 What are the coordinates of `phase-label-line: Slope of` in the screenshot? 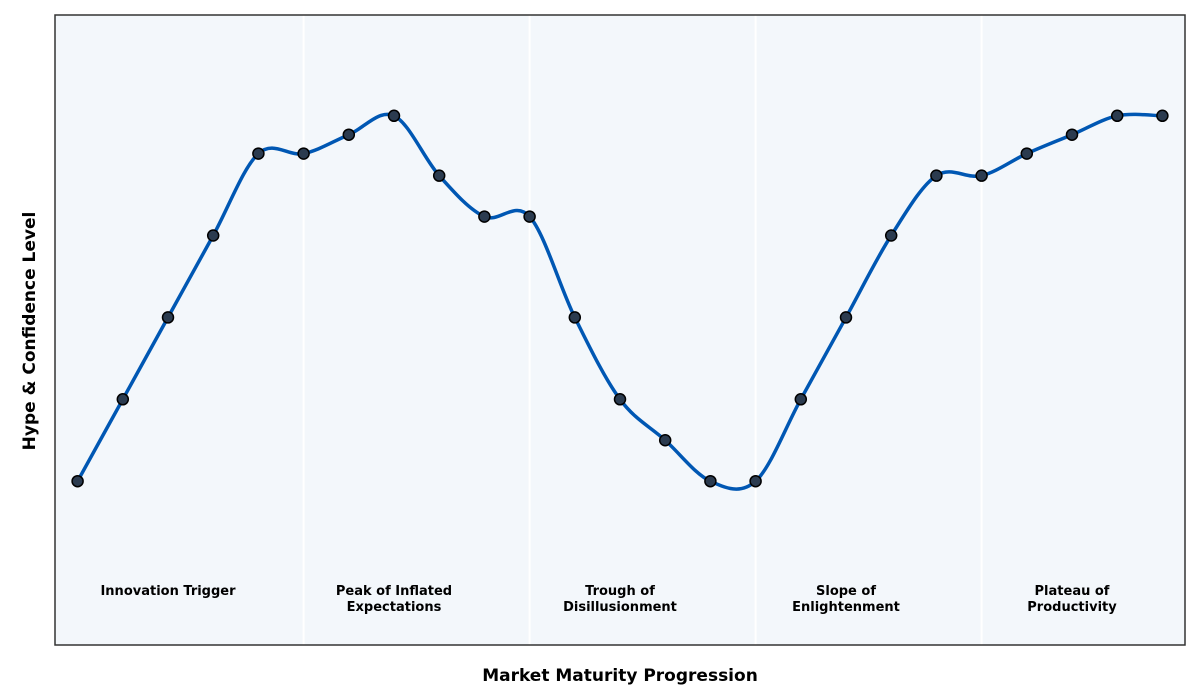 It's located at (846, 591).